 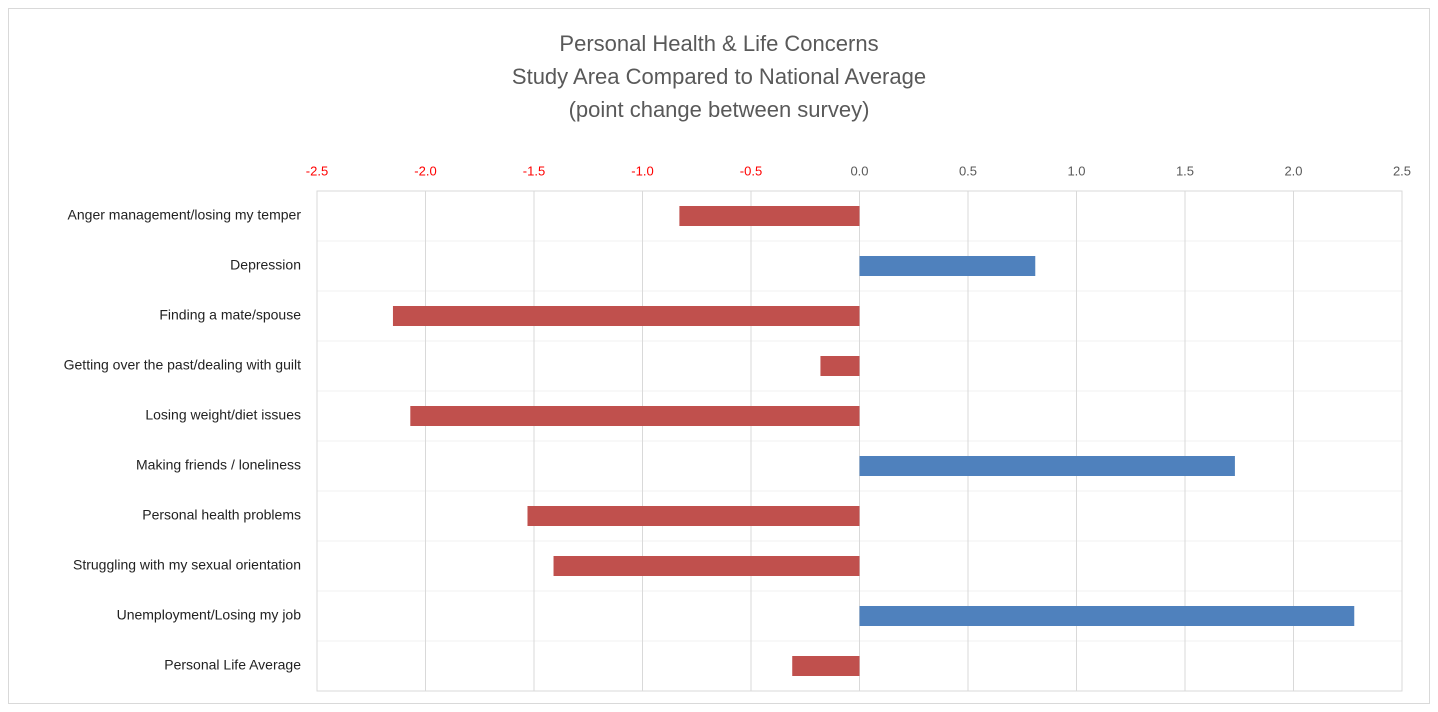 I want to click on chart-title: Study Area Compared to National Average, so click(x=719, y=76).